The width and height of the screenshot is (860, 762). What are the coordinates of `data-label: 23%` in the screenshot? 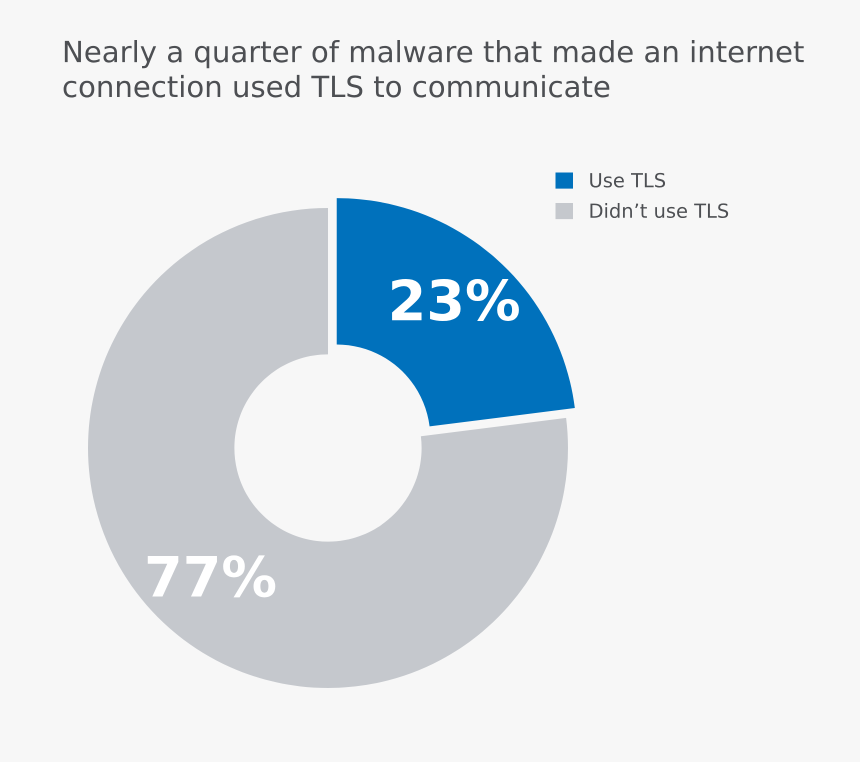 It's located at (455, 299).